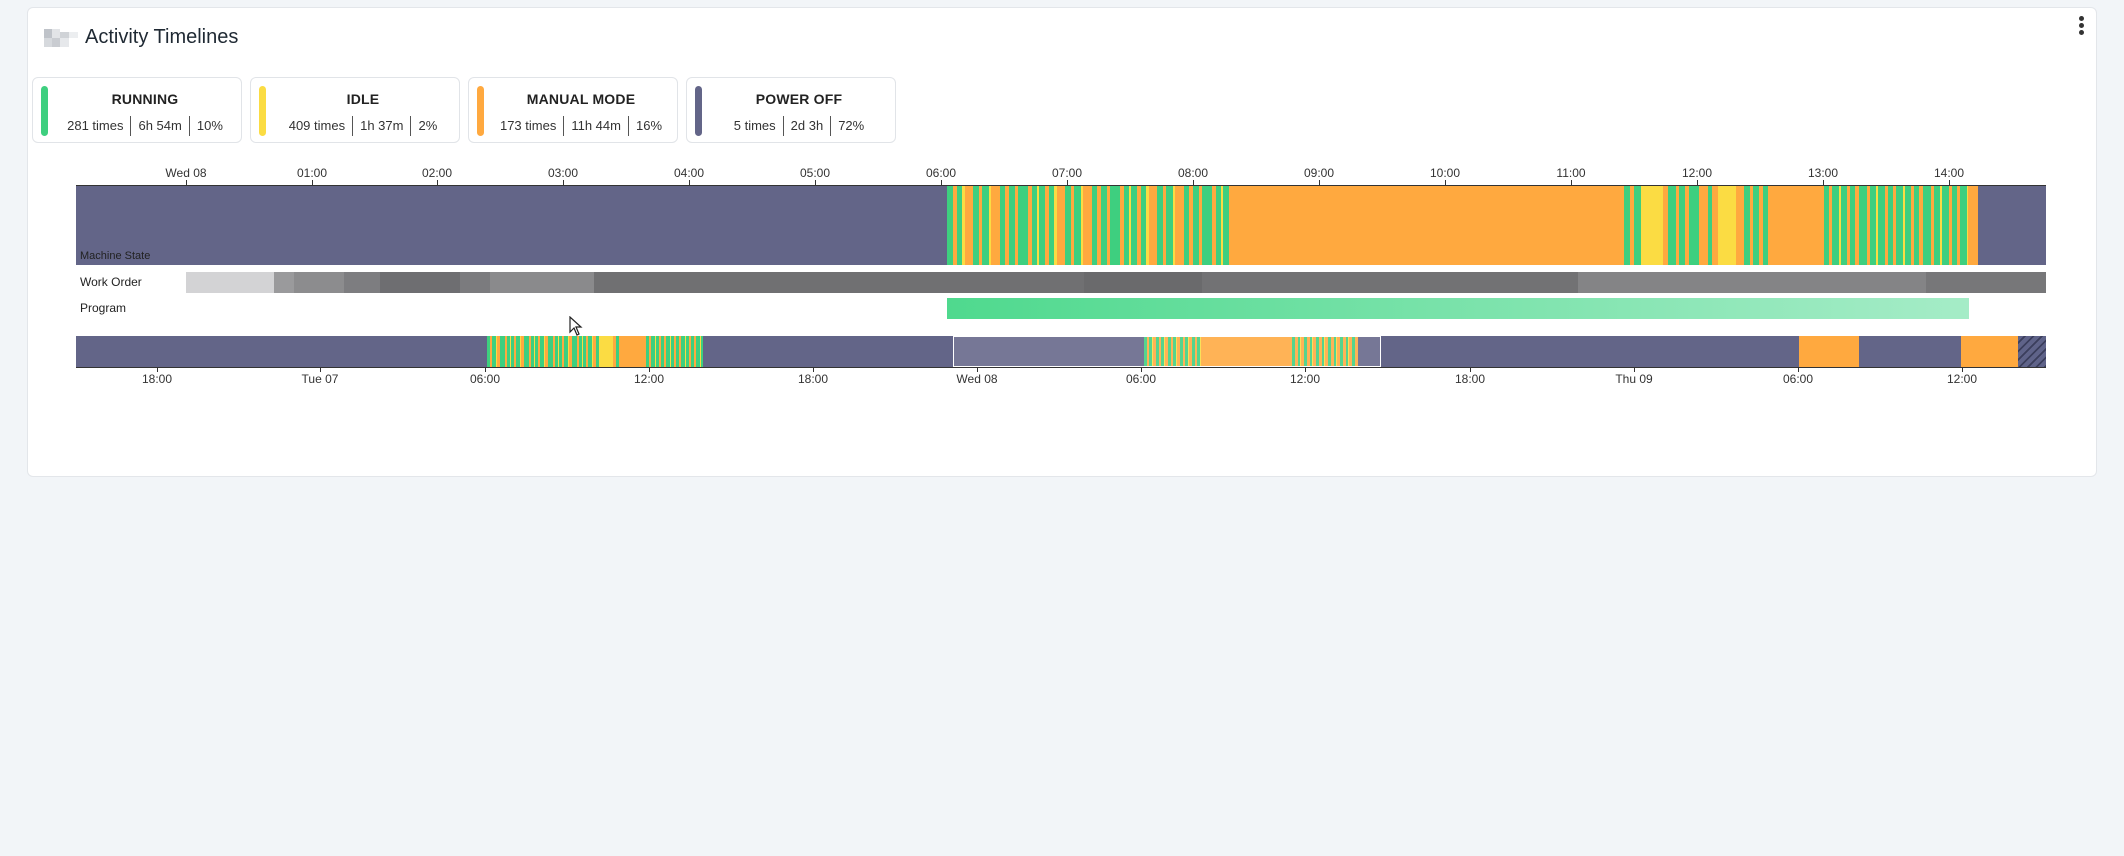 This screenshot has height=856, width=2124. What do you see at coordinates (791, 110) in the screenshot?
I see `legend-power-off: POWER OFF 5 times 2d 3h 72%` at bounding box center [791, 110].